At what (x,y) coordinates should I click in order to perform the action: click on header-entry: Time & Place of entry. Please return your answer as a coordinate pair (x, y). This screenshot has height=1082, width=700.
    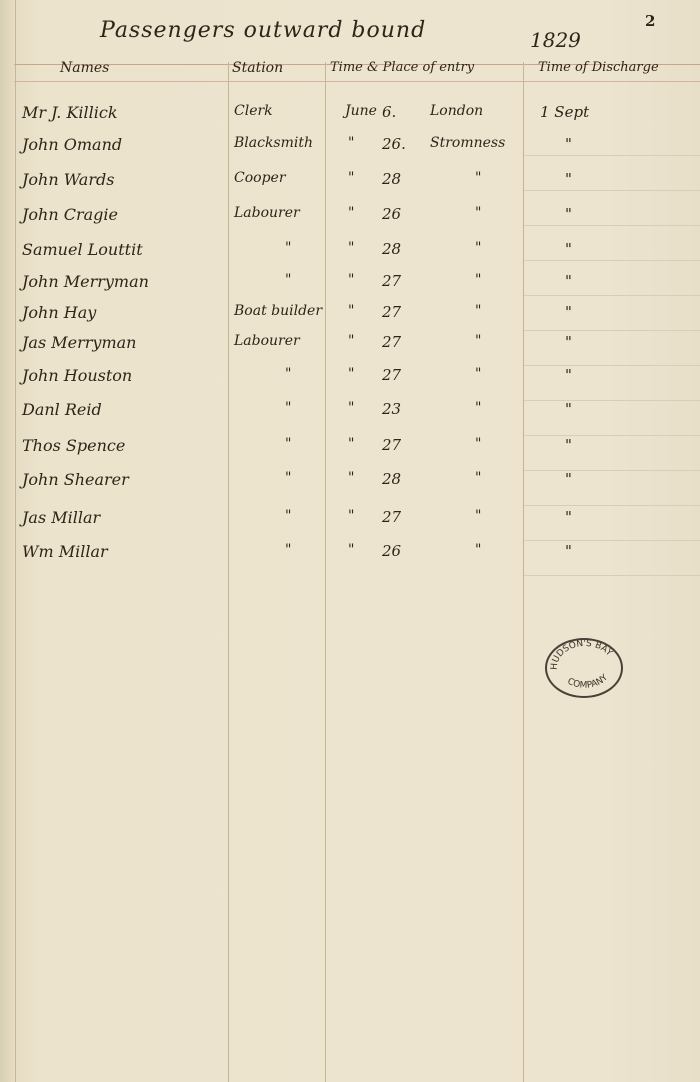
    Looking at the image, I should click on (402, 67).